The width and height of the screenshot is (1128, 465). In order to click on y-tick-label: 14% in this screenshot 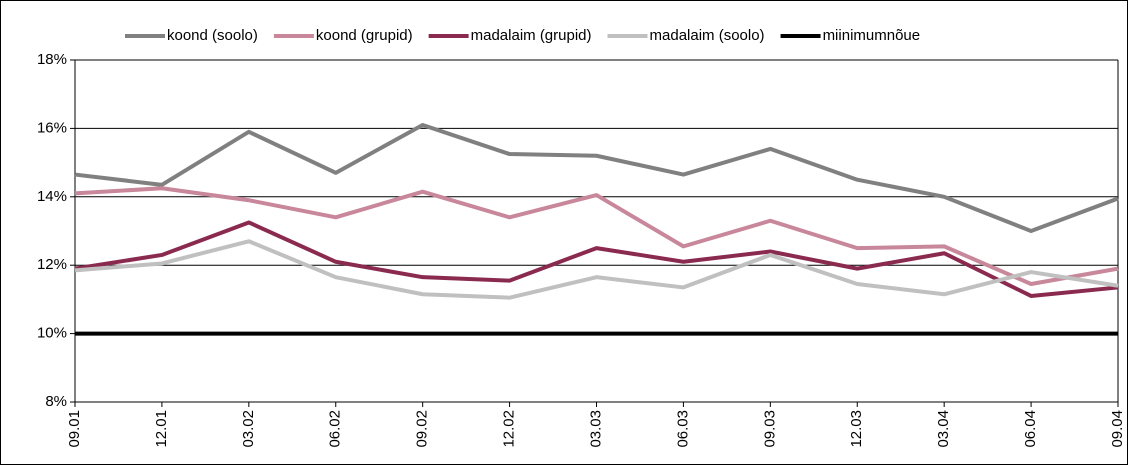, I will do `click(52, 196)`.